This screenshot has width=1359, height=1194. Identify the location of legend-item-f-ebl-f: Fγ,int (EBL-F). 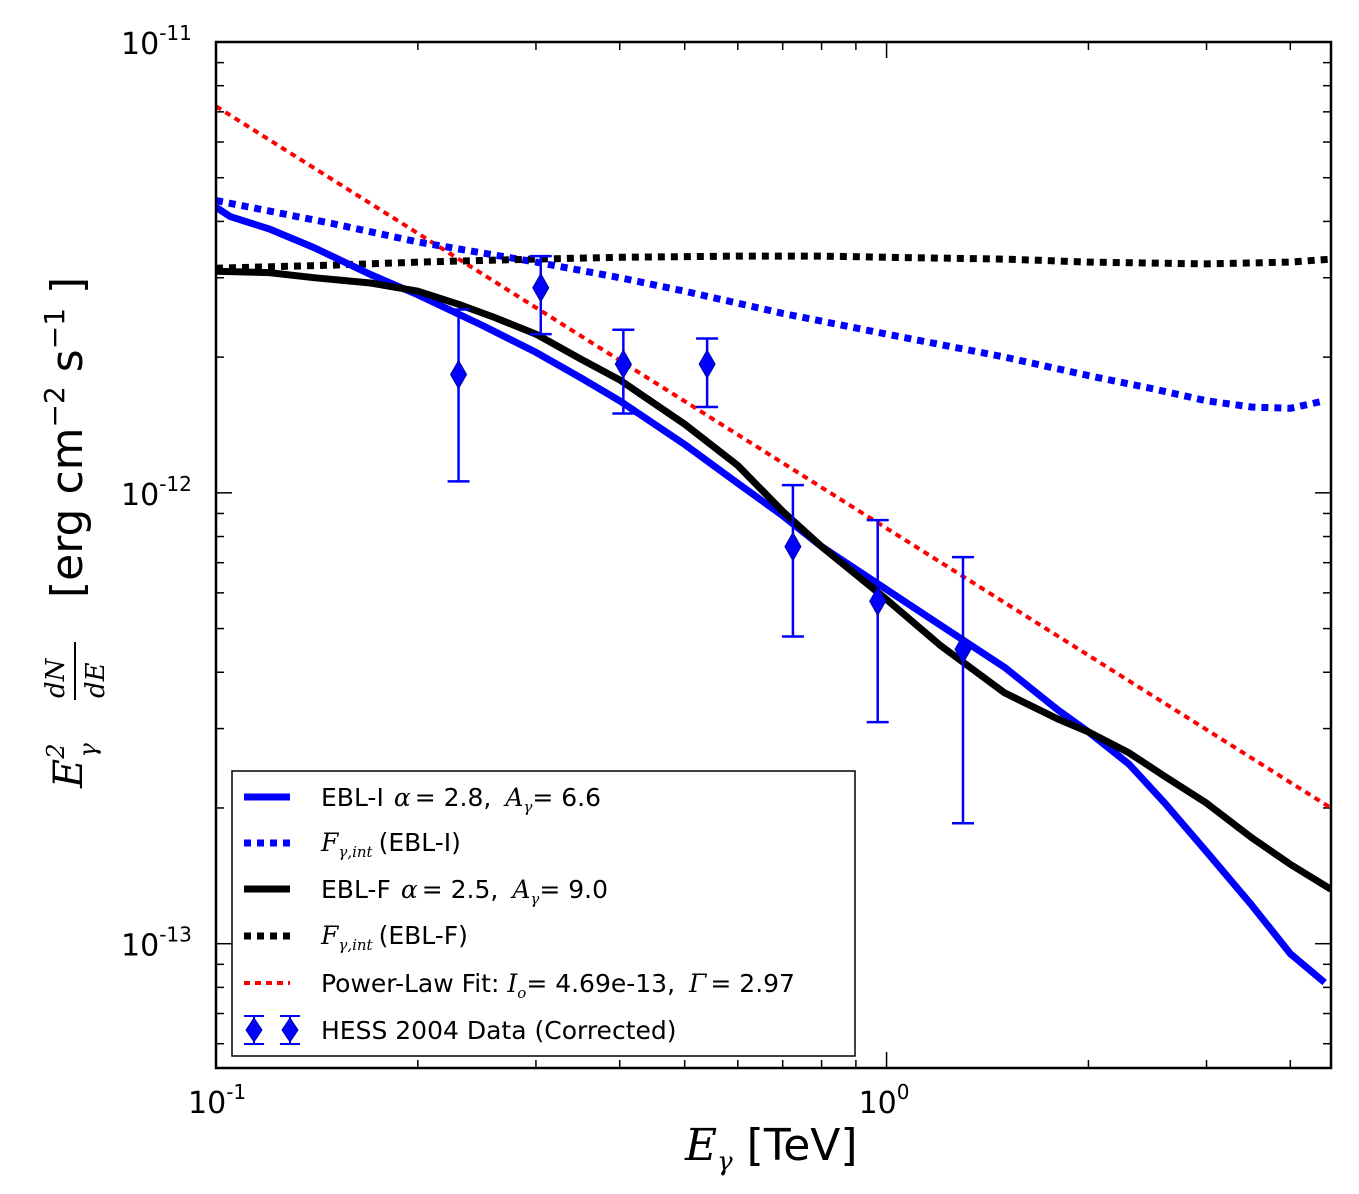
(356, 937).